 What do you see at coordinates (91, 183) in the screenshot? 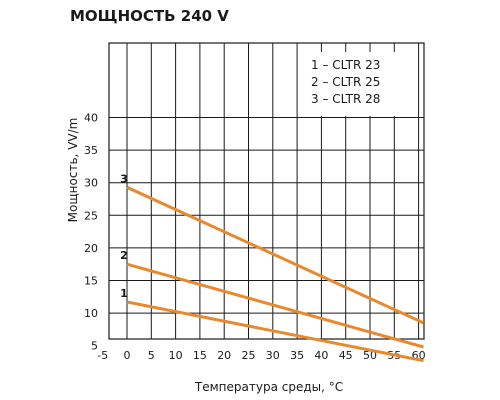
I see `y-tick-label: 30` at bounding box center [91, 183].